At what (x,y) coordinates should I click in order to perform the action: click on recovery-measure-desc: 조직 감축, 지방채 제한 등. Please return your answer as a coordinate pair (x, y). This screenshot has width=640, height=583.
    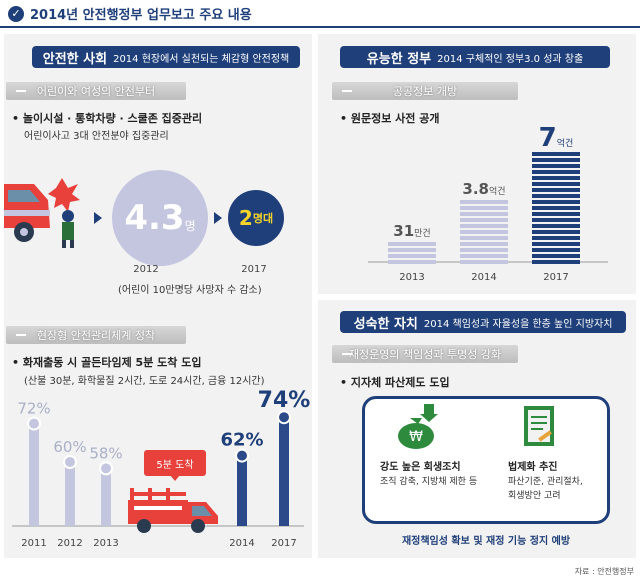
    Looking at the image, I should click on (429, 482).